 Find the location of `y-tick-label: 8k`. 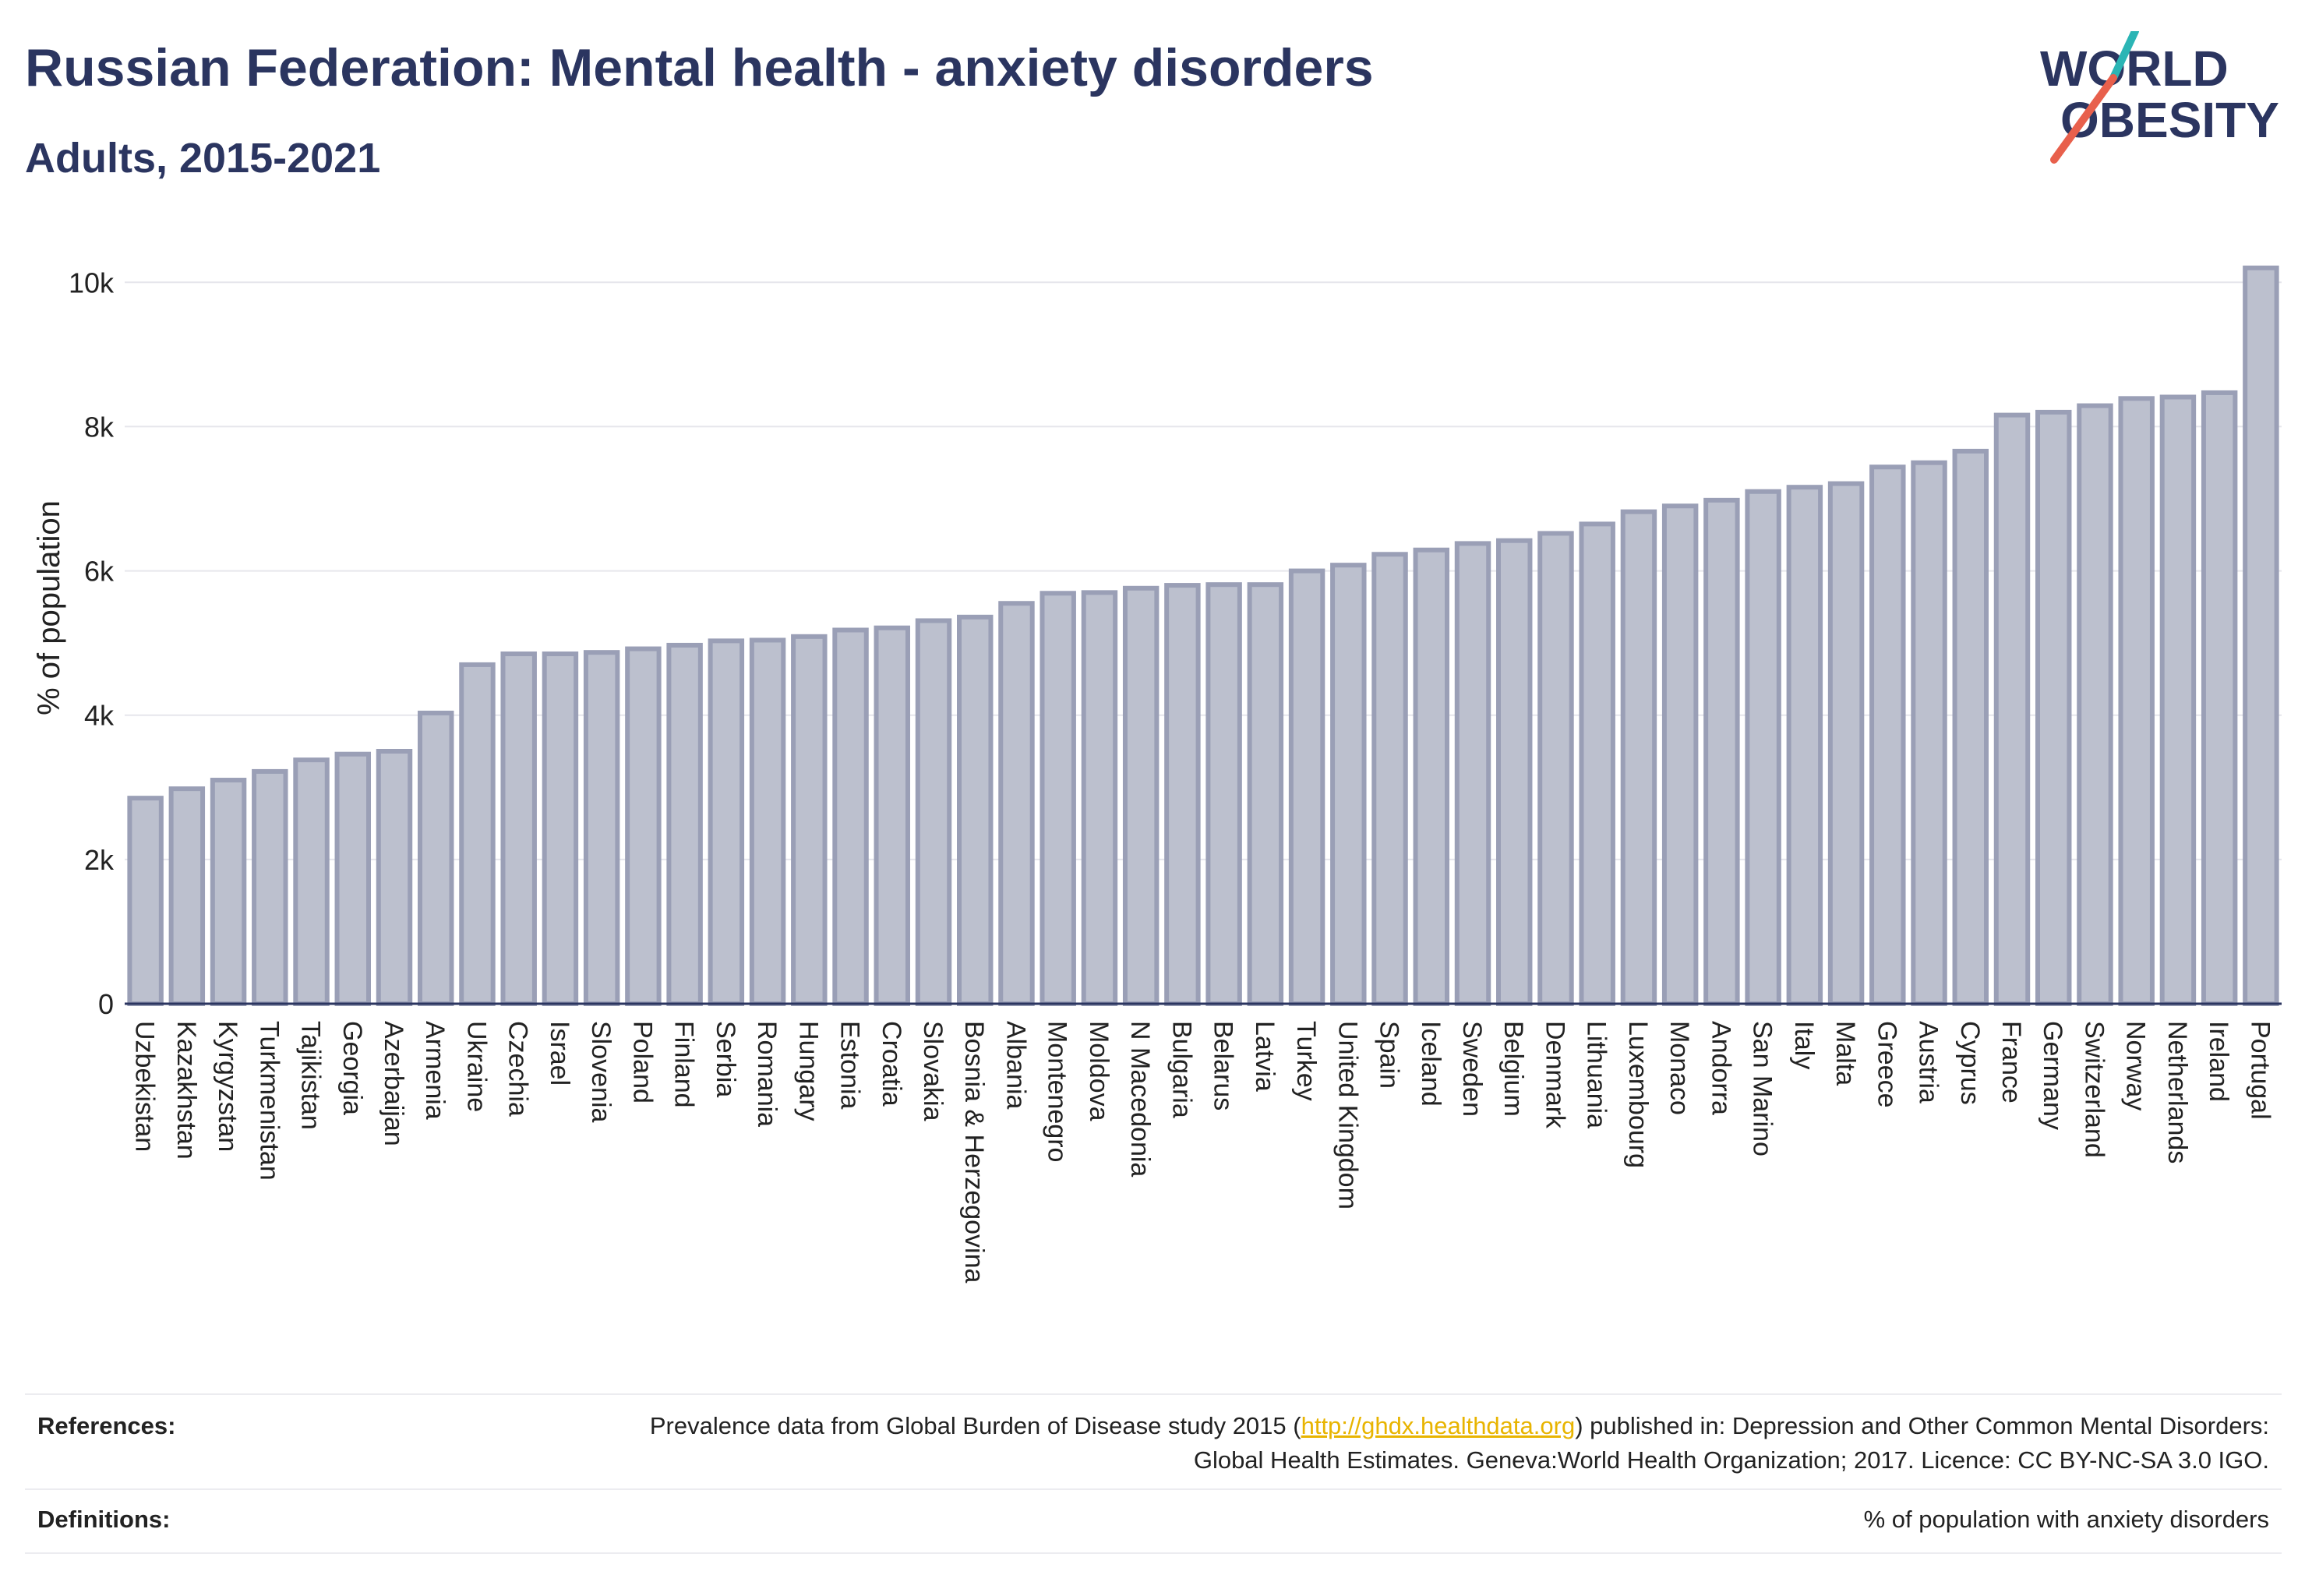

y-tick-label: 8k is located at coordinates (99, 427).